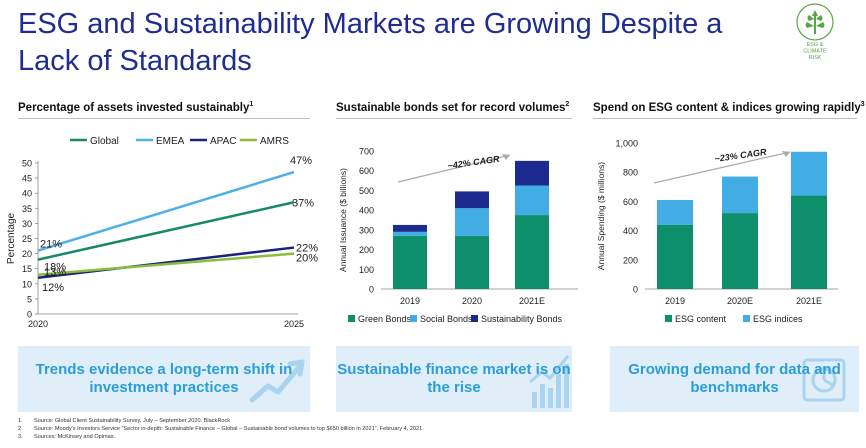  I want to click on data-label: 21%, so click(51, 245).